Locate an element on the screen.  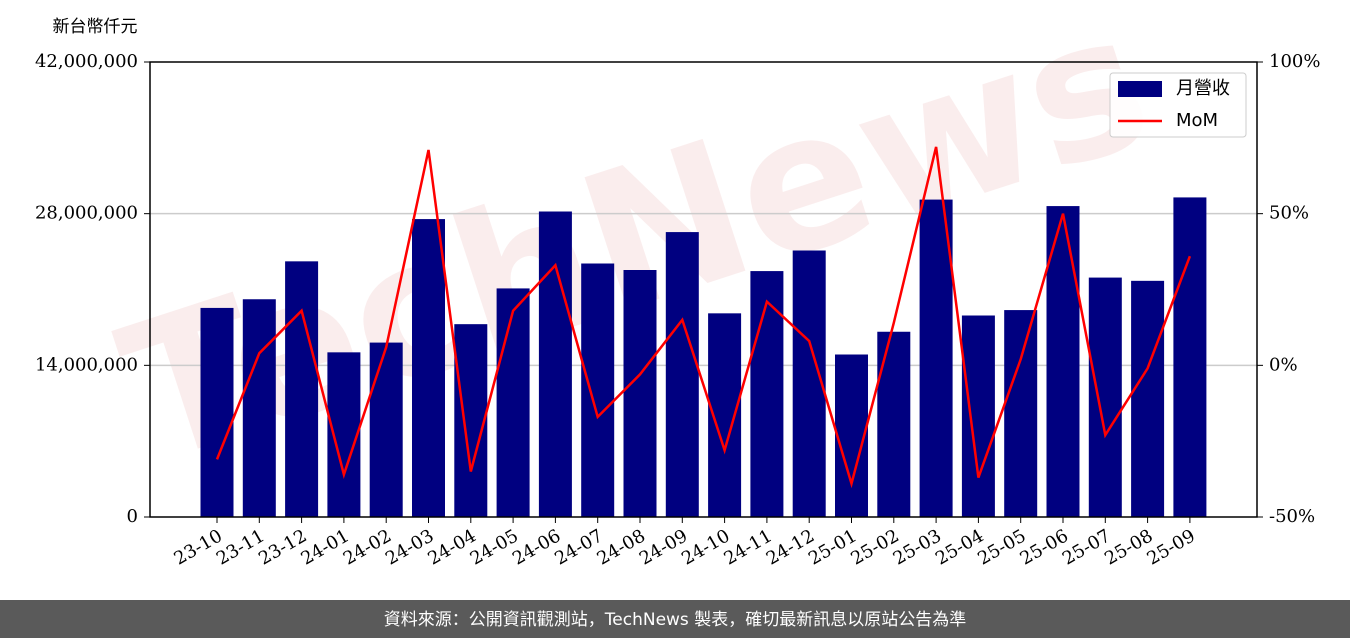
y-tick-label: 14,000,000 is located at coordinates (86, 364).